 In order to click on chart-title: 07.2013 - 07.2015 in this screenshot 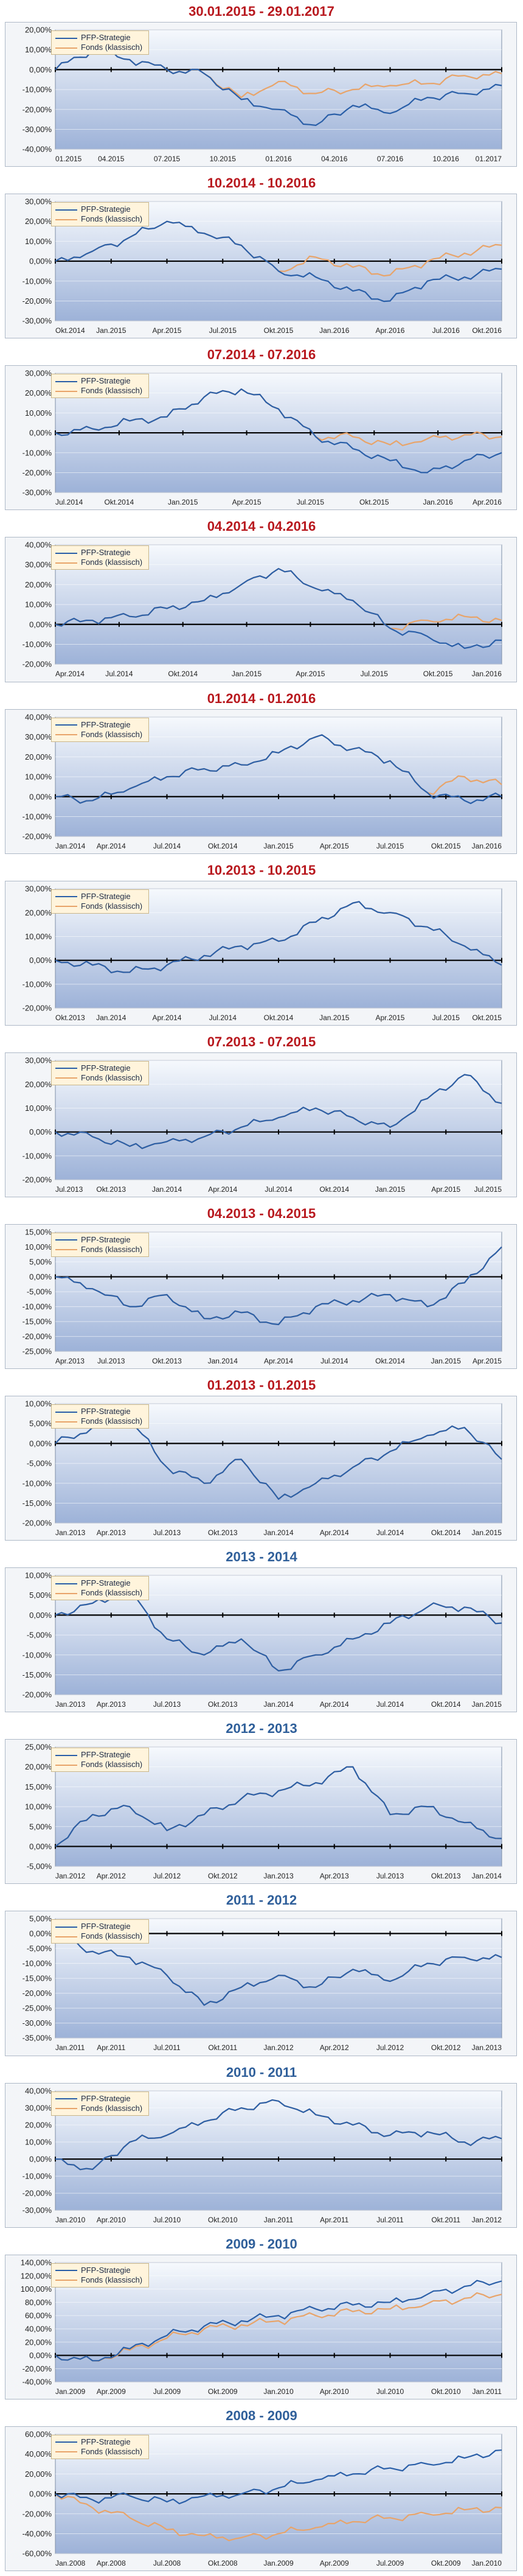, I will do `click(261, 1041)`.